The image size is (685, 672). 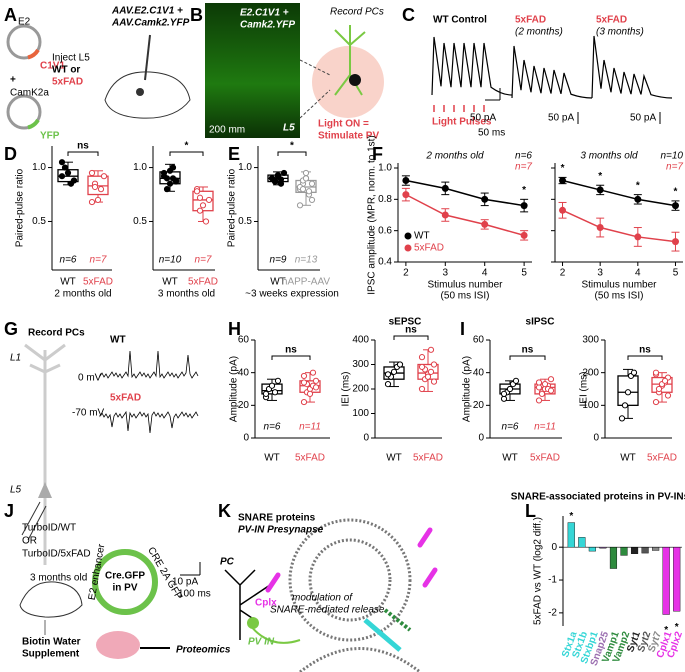 What do you see at coordinates (98, 260) in the screenshot?
I see `n-label: n=7` at bounding box center [98, 260].